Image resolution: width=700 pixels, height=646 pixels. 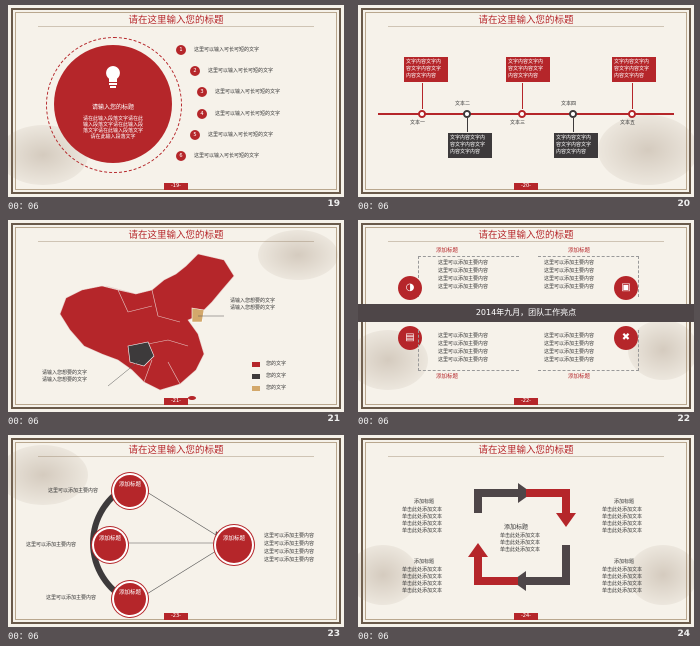 I want to click on map-note-1: 请输入您想要的文字, so click(x=253, y=301).